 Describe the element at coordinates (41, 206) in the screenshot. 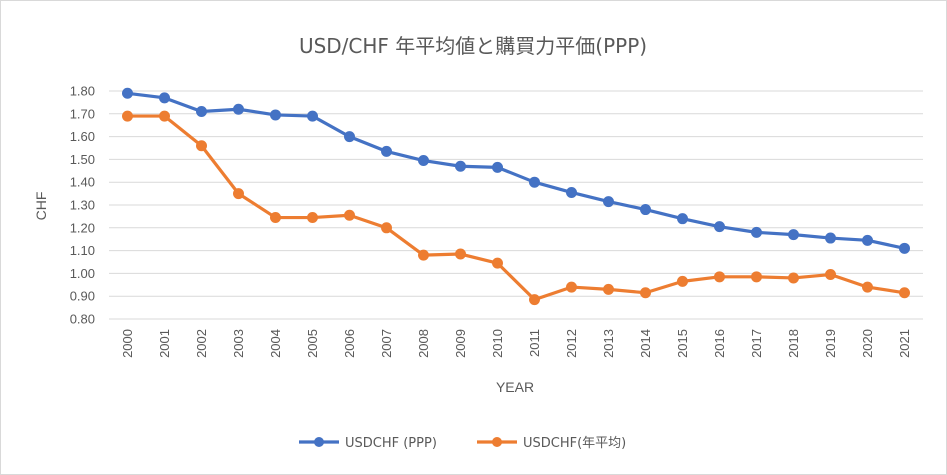

I see `y-axis-label: CHF` at that location.